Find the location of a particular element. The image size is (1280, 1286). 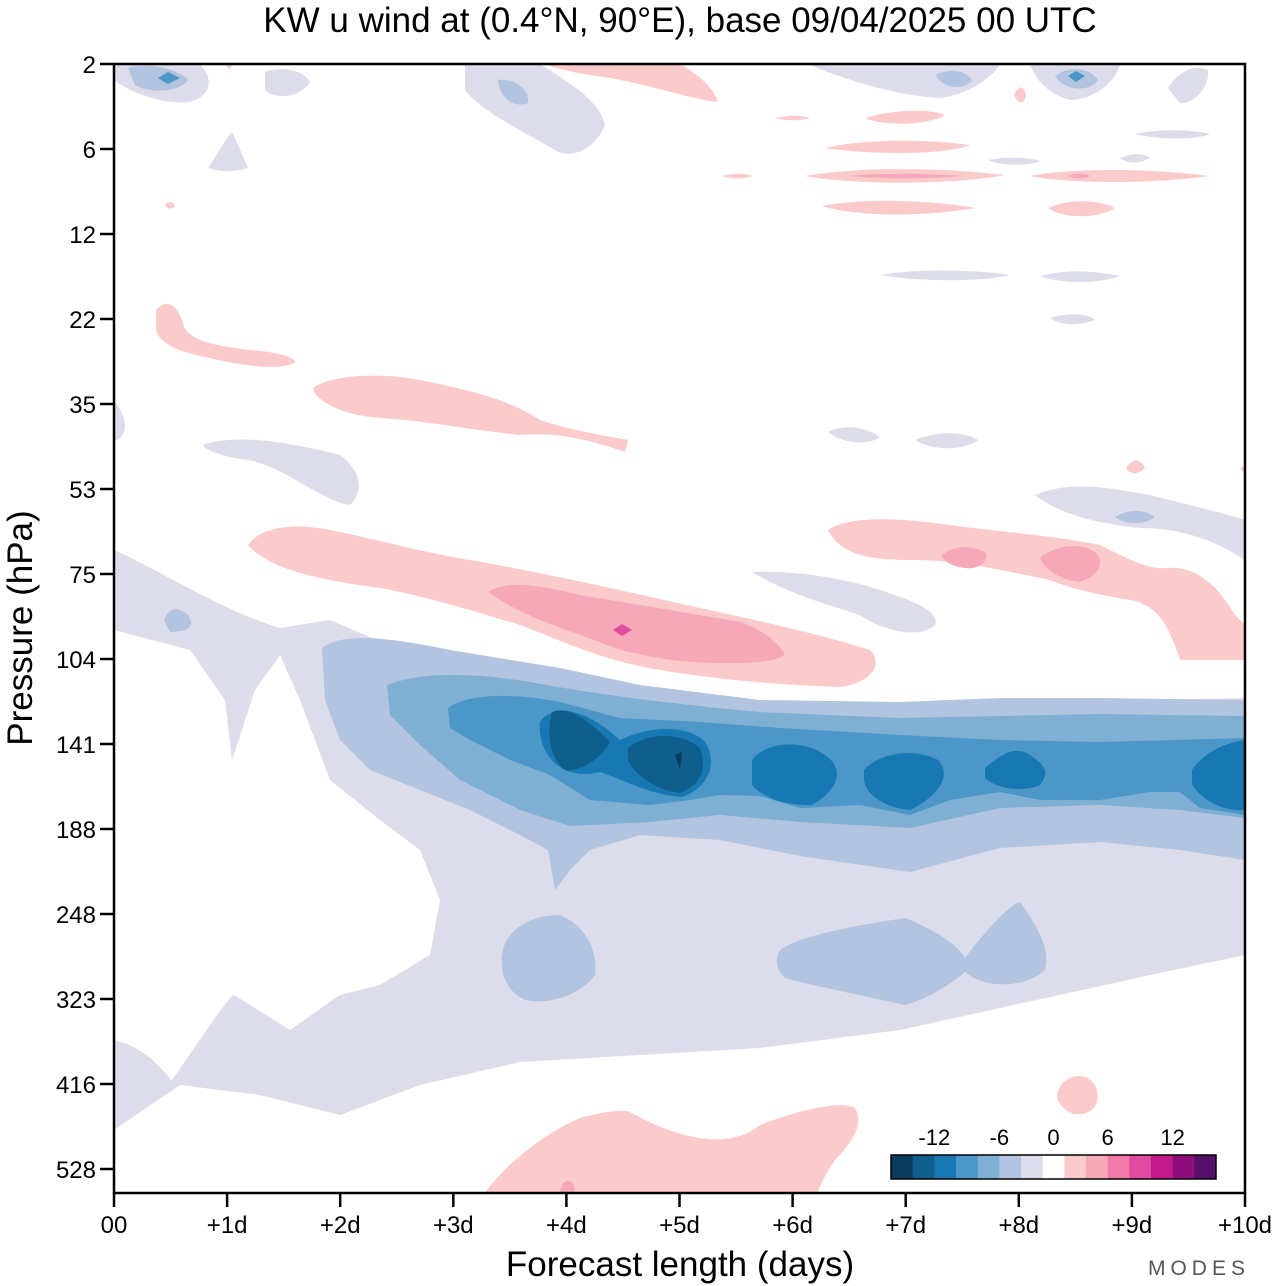

x-tick-label: +5d is located at coordinates (679, 1225).